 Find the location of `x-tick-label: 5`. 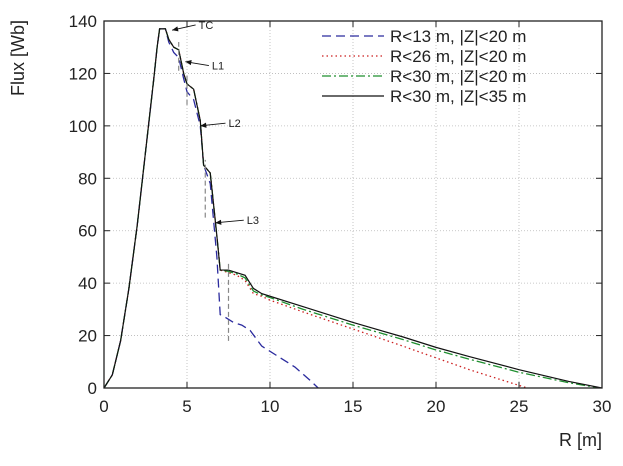

x-tick-label: 5 is located at coordinates (186, 406).